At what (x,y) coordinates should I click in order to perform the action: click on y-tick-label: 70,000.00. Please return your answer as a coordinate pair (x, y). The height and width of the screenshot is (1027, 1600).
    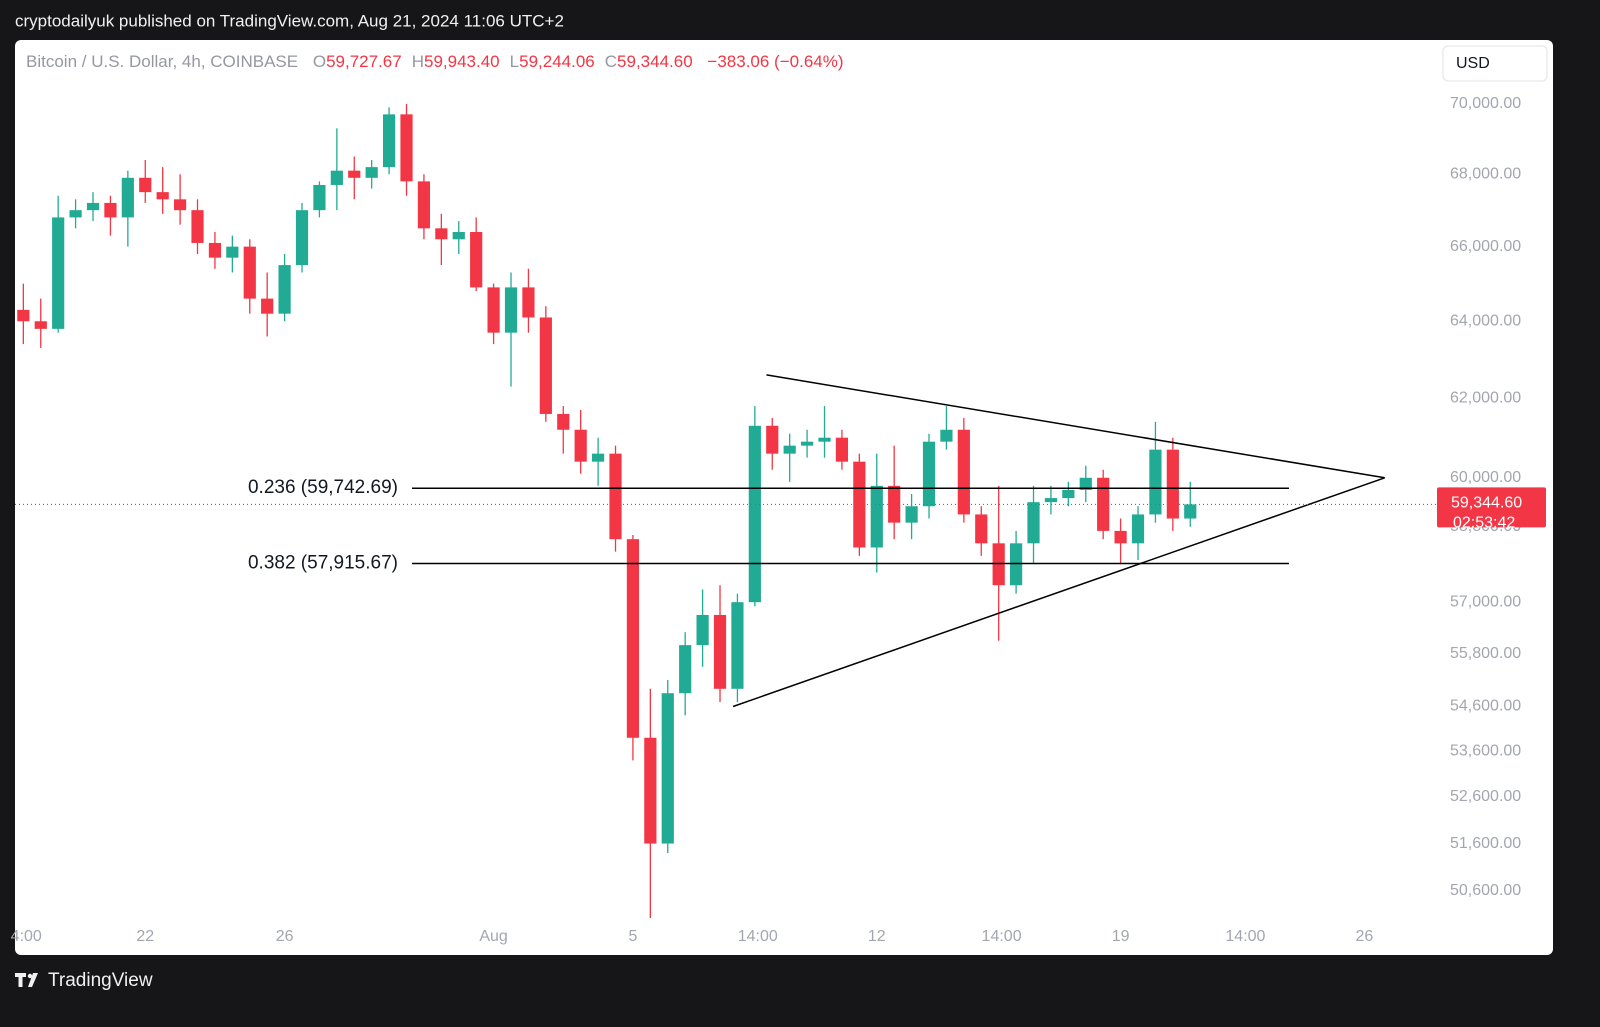
    Looking at the image, I should click on (1485, 103).